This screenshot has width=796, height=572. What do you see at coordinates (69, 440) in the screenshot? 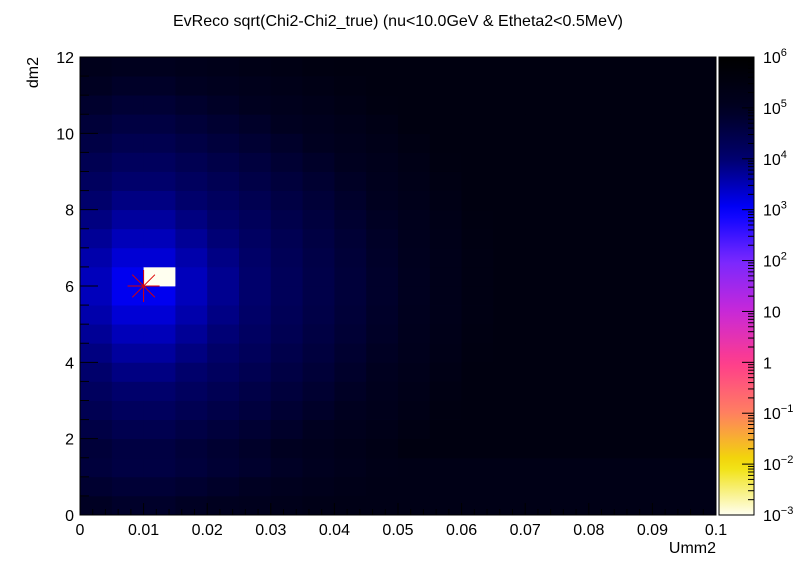
I see `y-tick-label: 2` at bounding box center [69, 440].